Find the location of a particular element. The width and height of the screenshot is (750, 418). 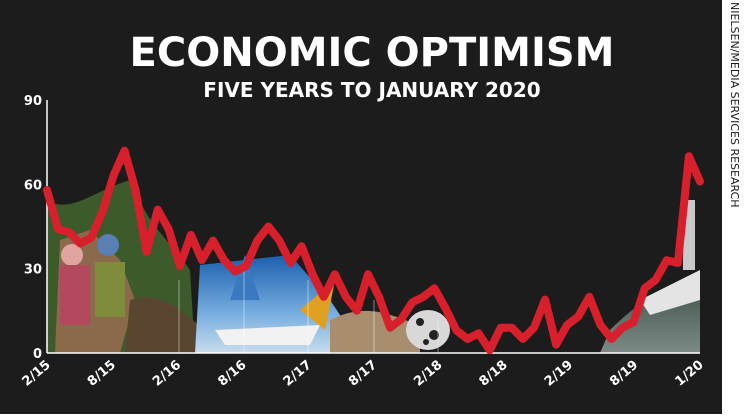

chart-subtitle: FIVE YEARS TO JANUARY 2020 is located at coordinates (371, 90).